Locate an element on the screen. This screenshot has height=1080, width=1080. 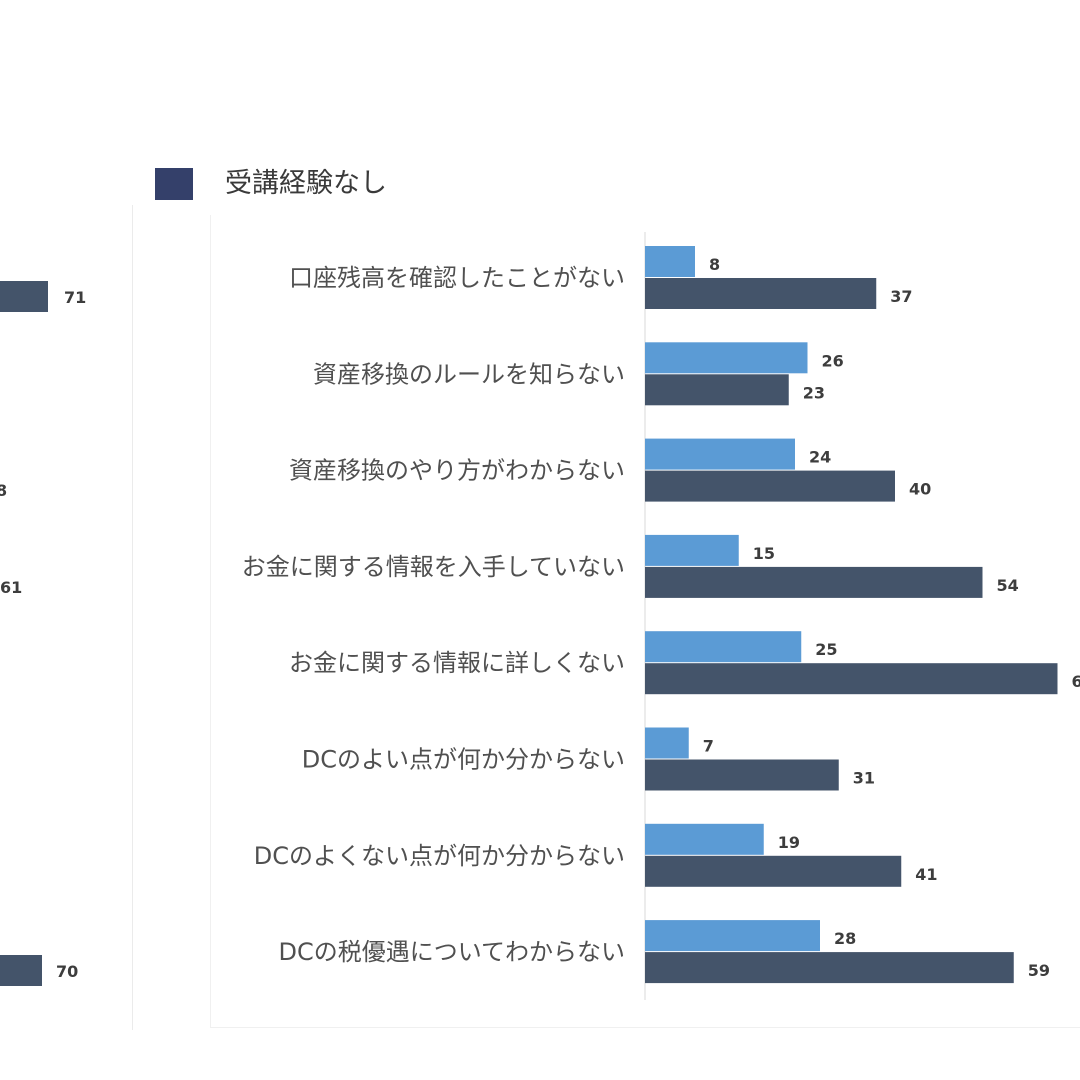
category-label: DCのよい点が何か分からない is located at coordinates (463, 760).